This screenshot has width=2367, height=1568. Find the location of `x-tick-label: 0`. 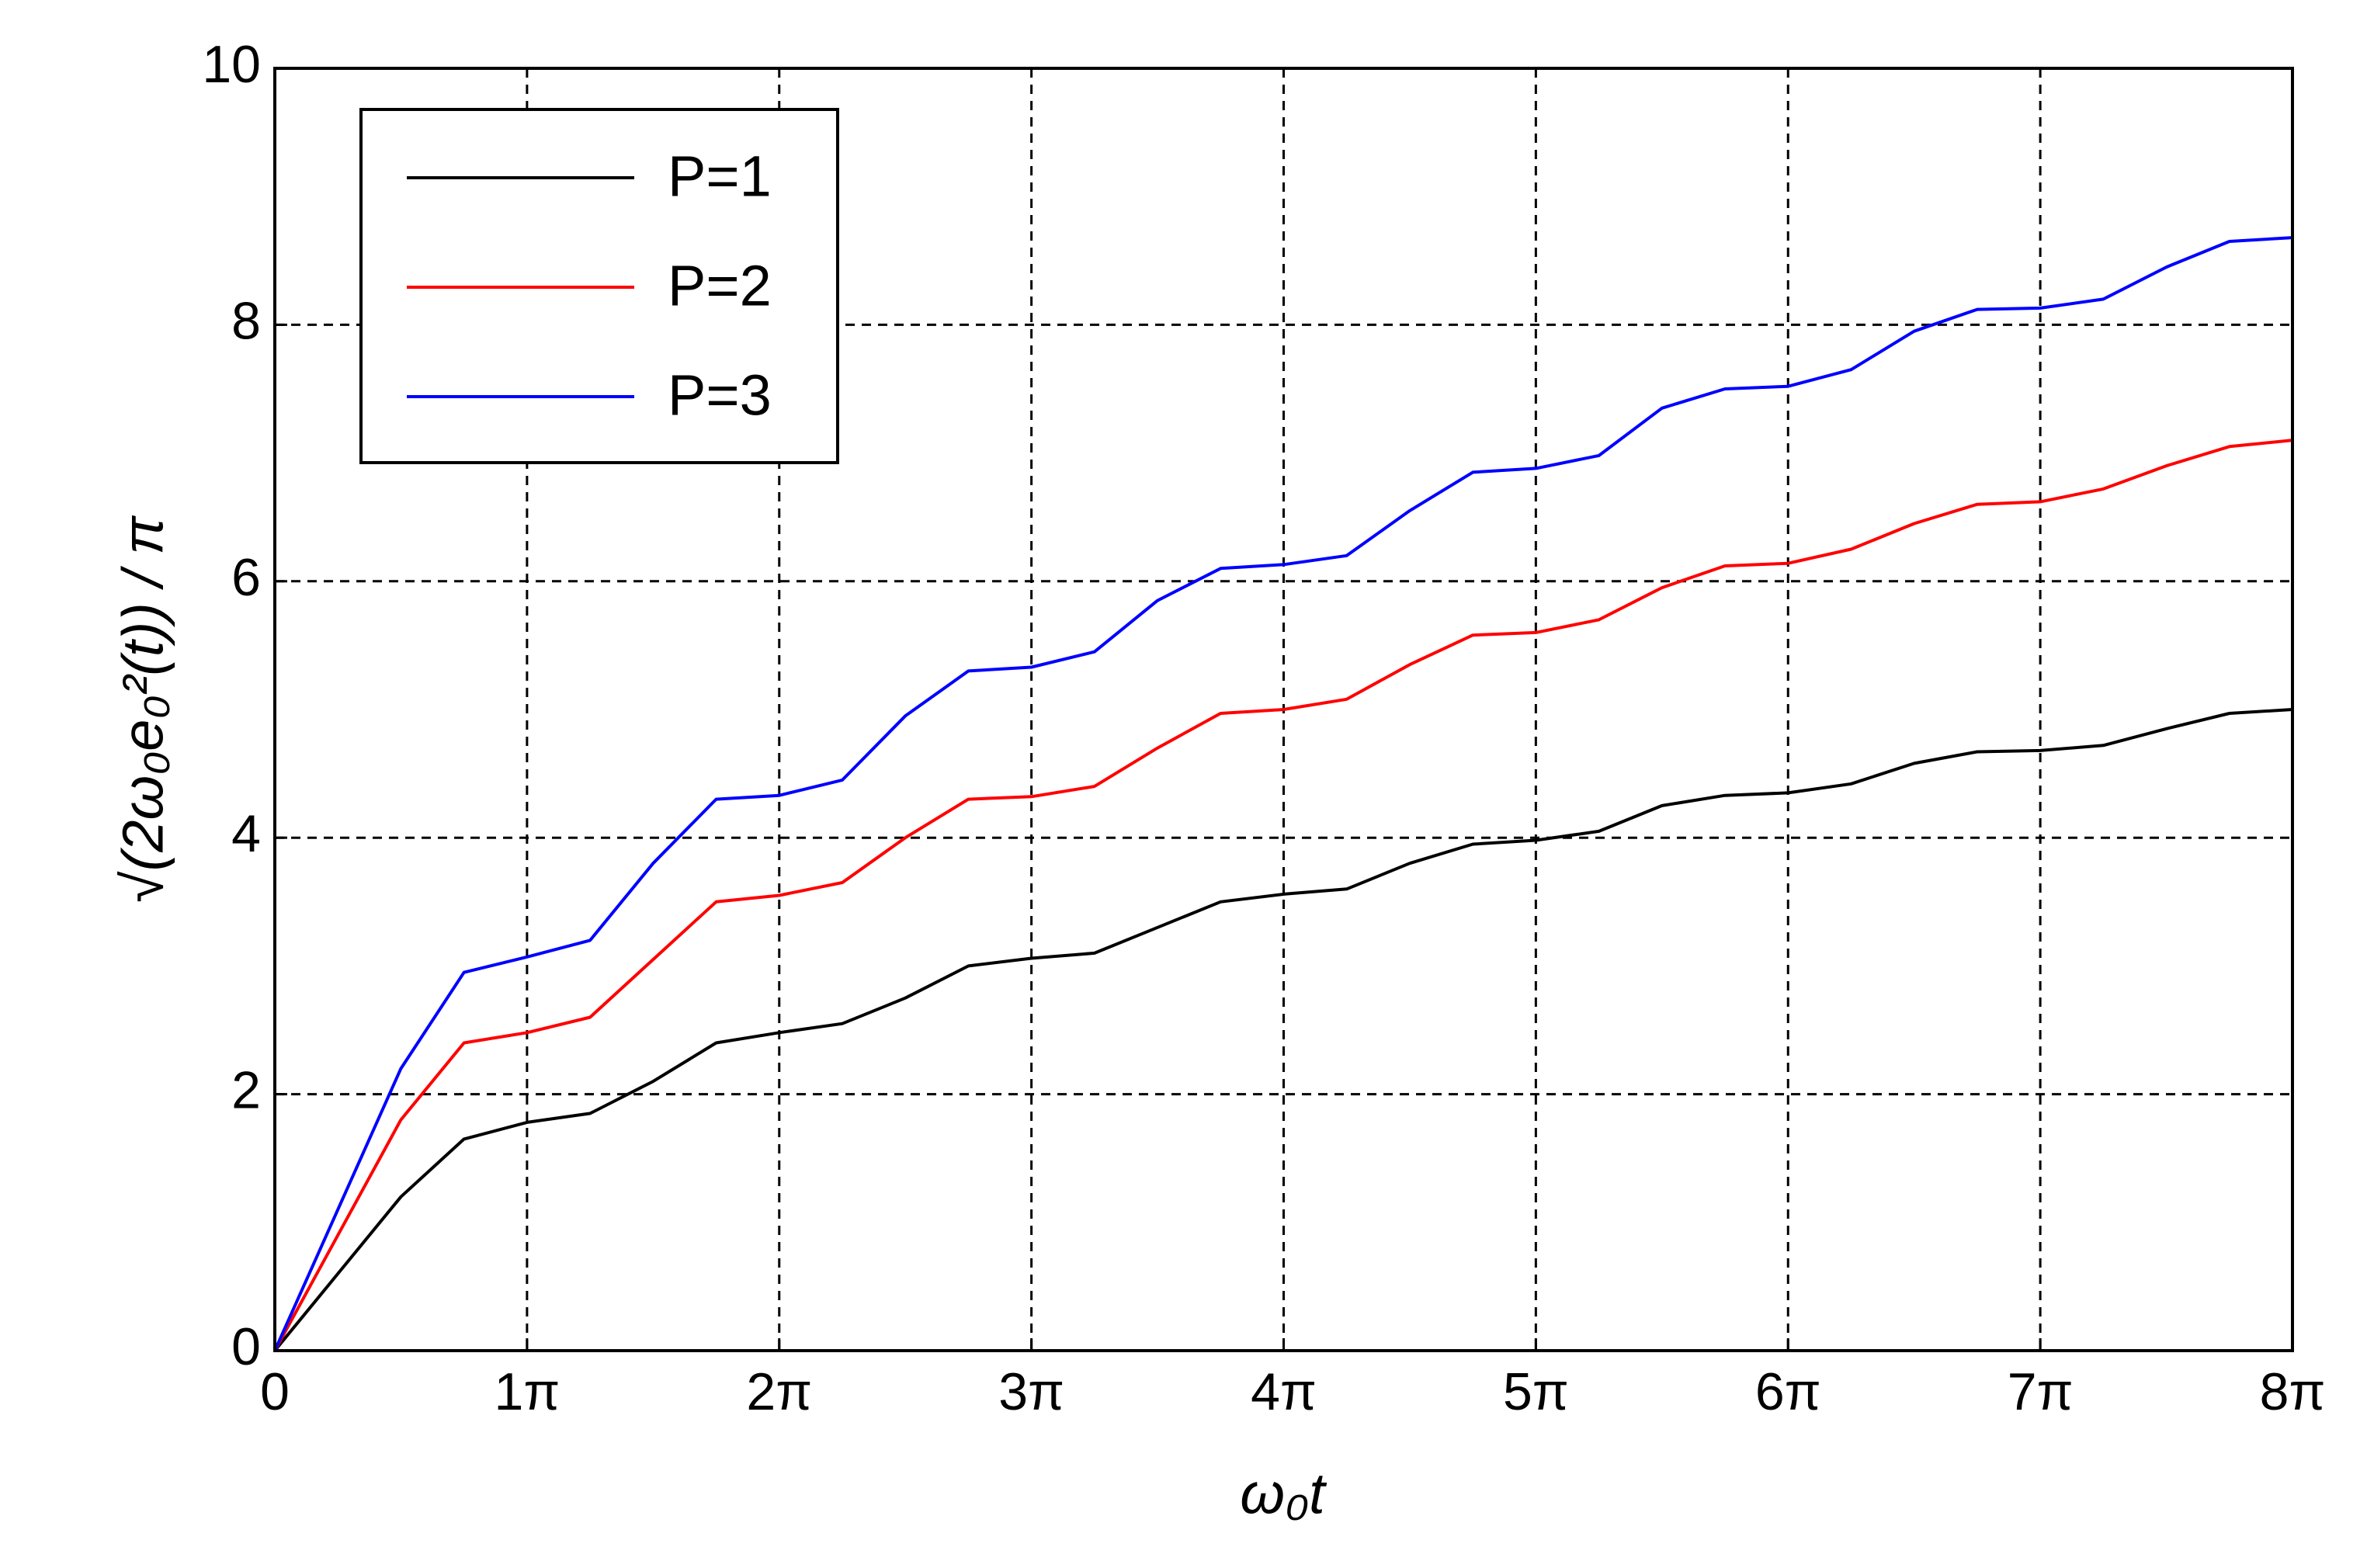

x-tick-label: 0 is located at coordinates (275, 1391).